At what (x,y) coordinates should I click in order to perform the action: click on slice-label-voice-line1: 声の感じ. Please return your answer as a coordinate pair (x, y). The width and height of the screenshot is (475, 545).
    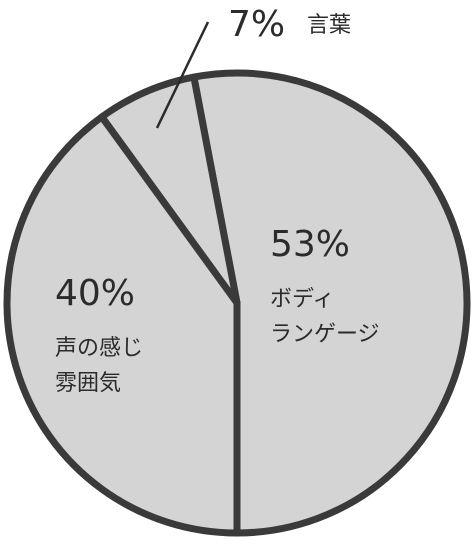
    Looking at the image, I should click on (99, 348).